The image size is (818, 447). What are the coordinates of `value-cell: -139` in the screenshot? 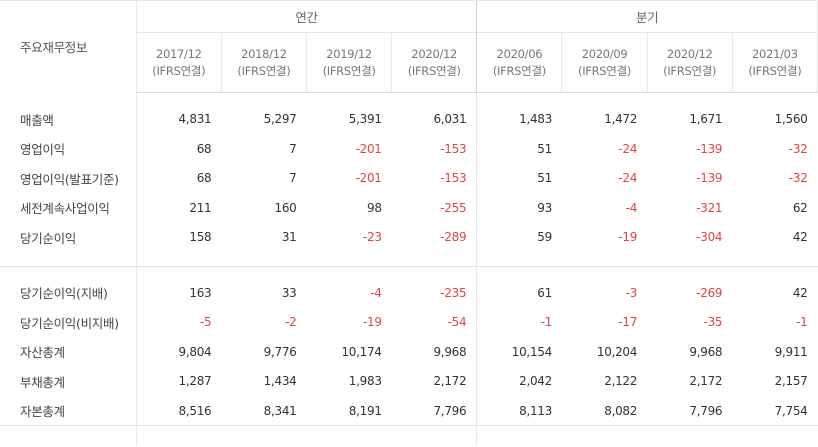 It's located at (709, 178).